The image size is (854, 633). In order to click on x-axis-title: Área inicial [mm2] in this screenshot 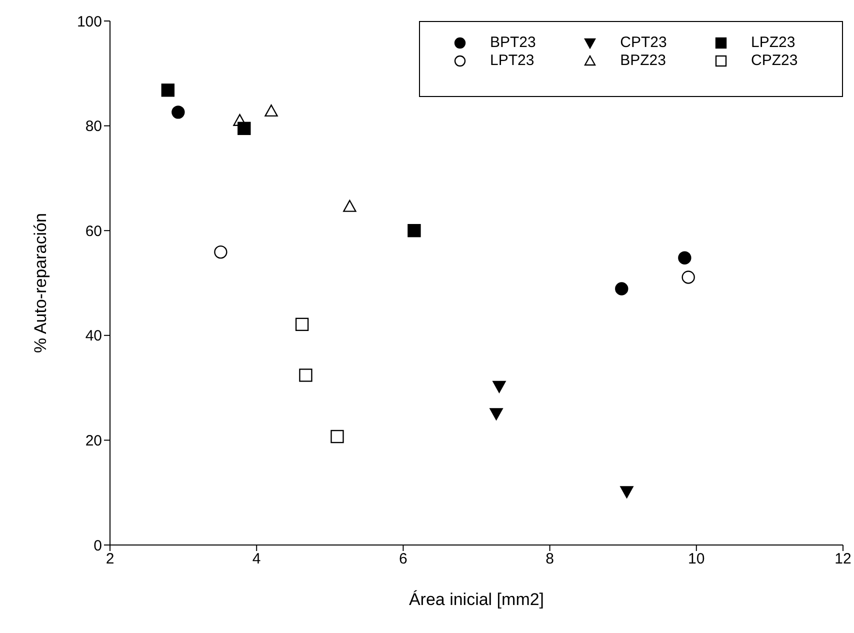, I will do `click(476, 599)`.